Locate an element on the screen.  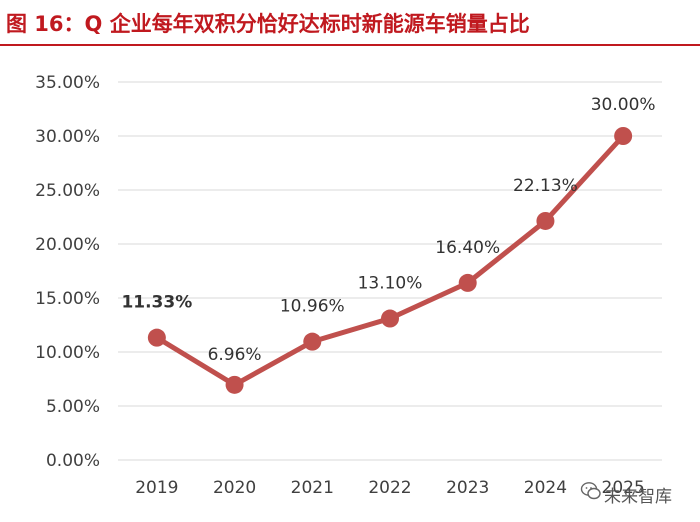
x-tick-label: 2020 is located at coordinates (234, 488).